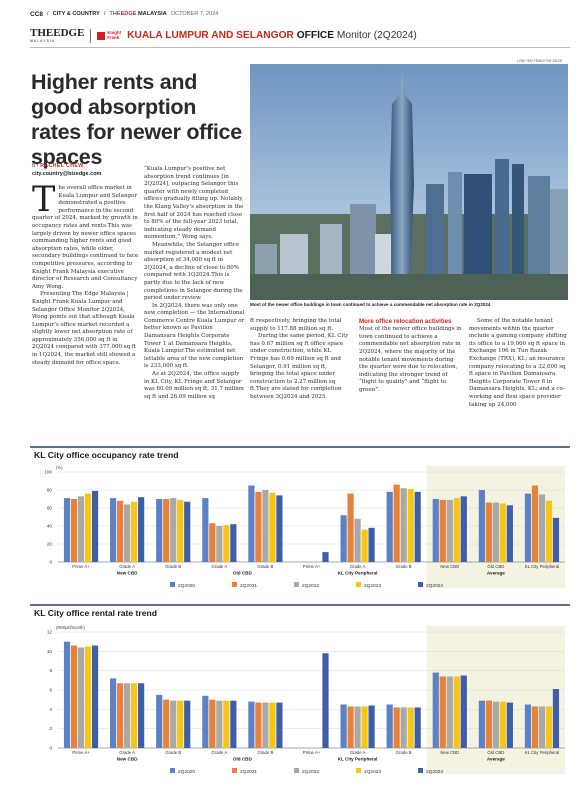  Describe the element at coordinates (48, 472) in the screenshot. I see `y-tick-label: 100` at that location.